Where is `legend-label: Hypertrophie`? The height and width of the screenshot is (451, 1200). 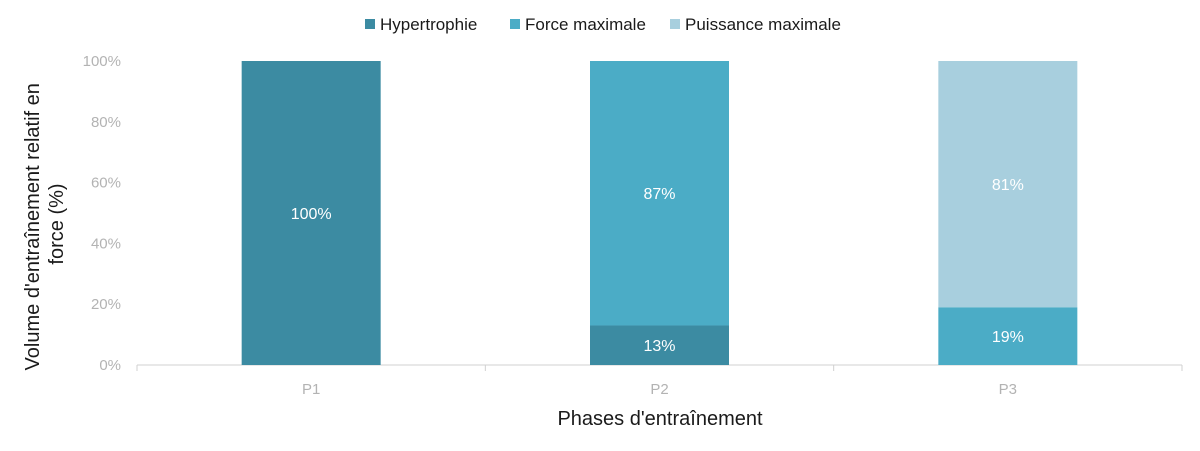 legend-label: Hypertrophie is located at coordinates (428, 24).